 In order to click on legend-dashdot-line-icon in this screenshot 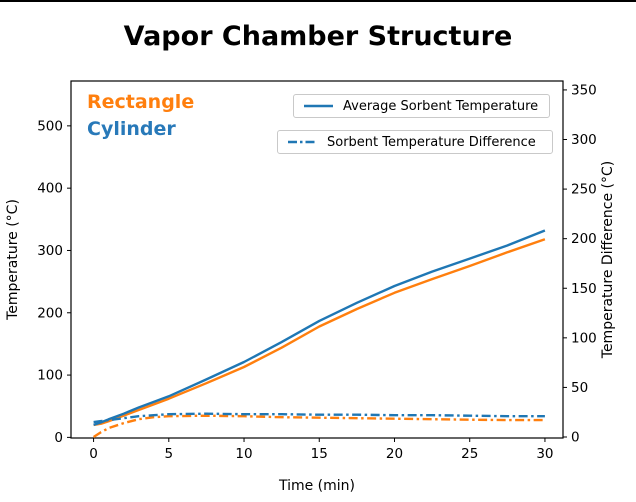, I will do `click(302, 142)`.